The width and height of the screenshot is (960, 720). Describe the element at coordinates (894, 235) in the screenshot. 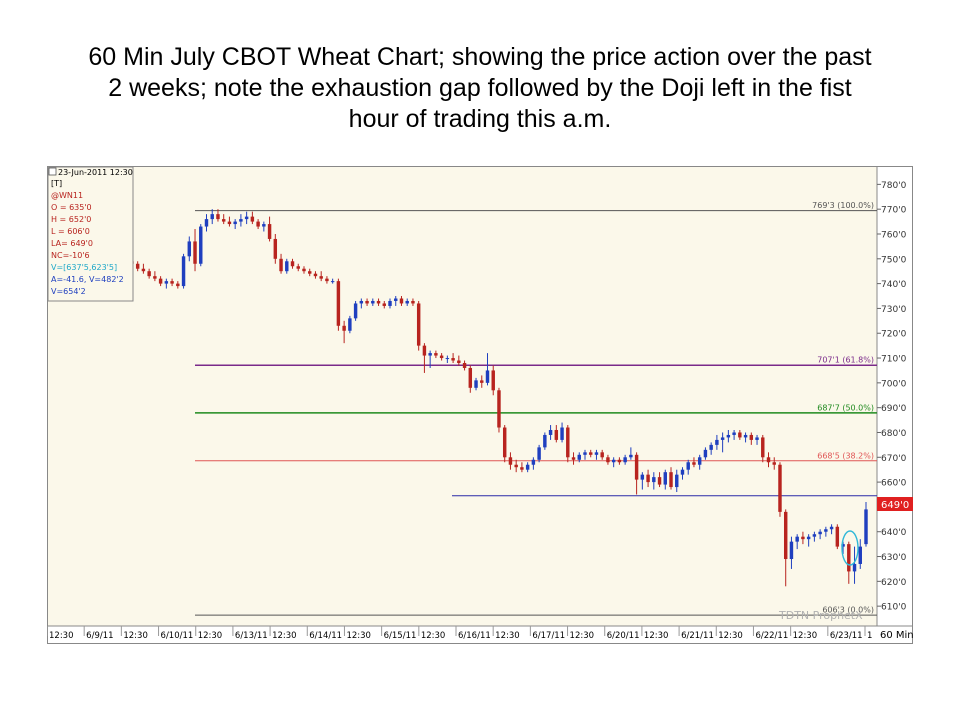

I see `y-tick-label: 760'0` at that location.